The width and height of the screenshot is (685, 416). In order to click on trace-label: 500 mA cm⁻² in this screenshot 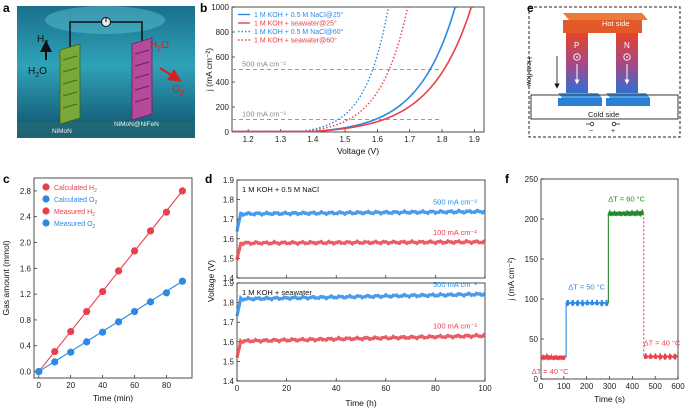, I will do `click(455, 284)`.